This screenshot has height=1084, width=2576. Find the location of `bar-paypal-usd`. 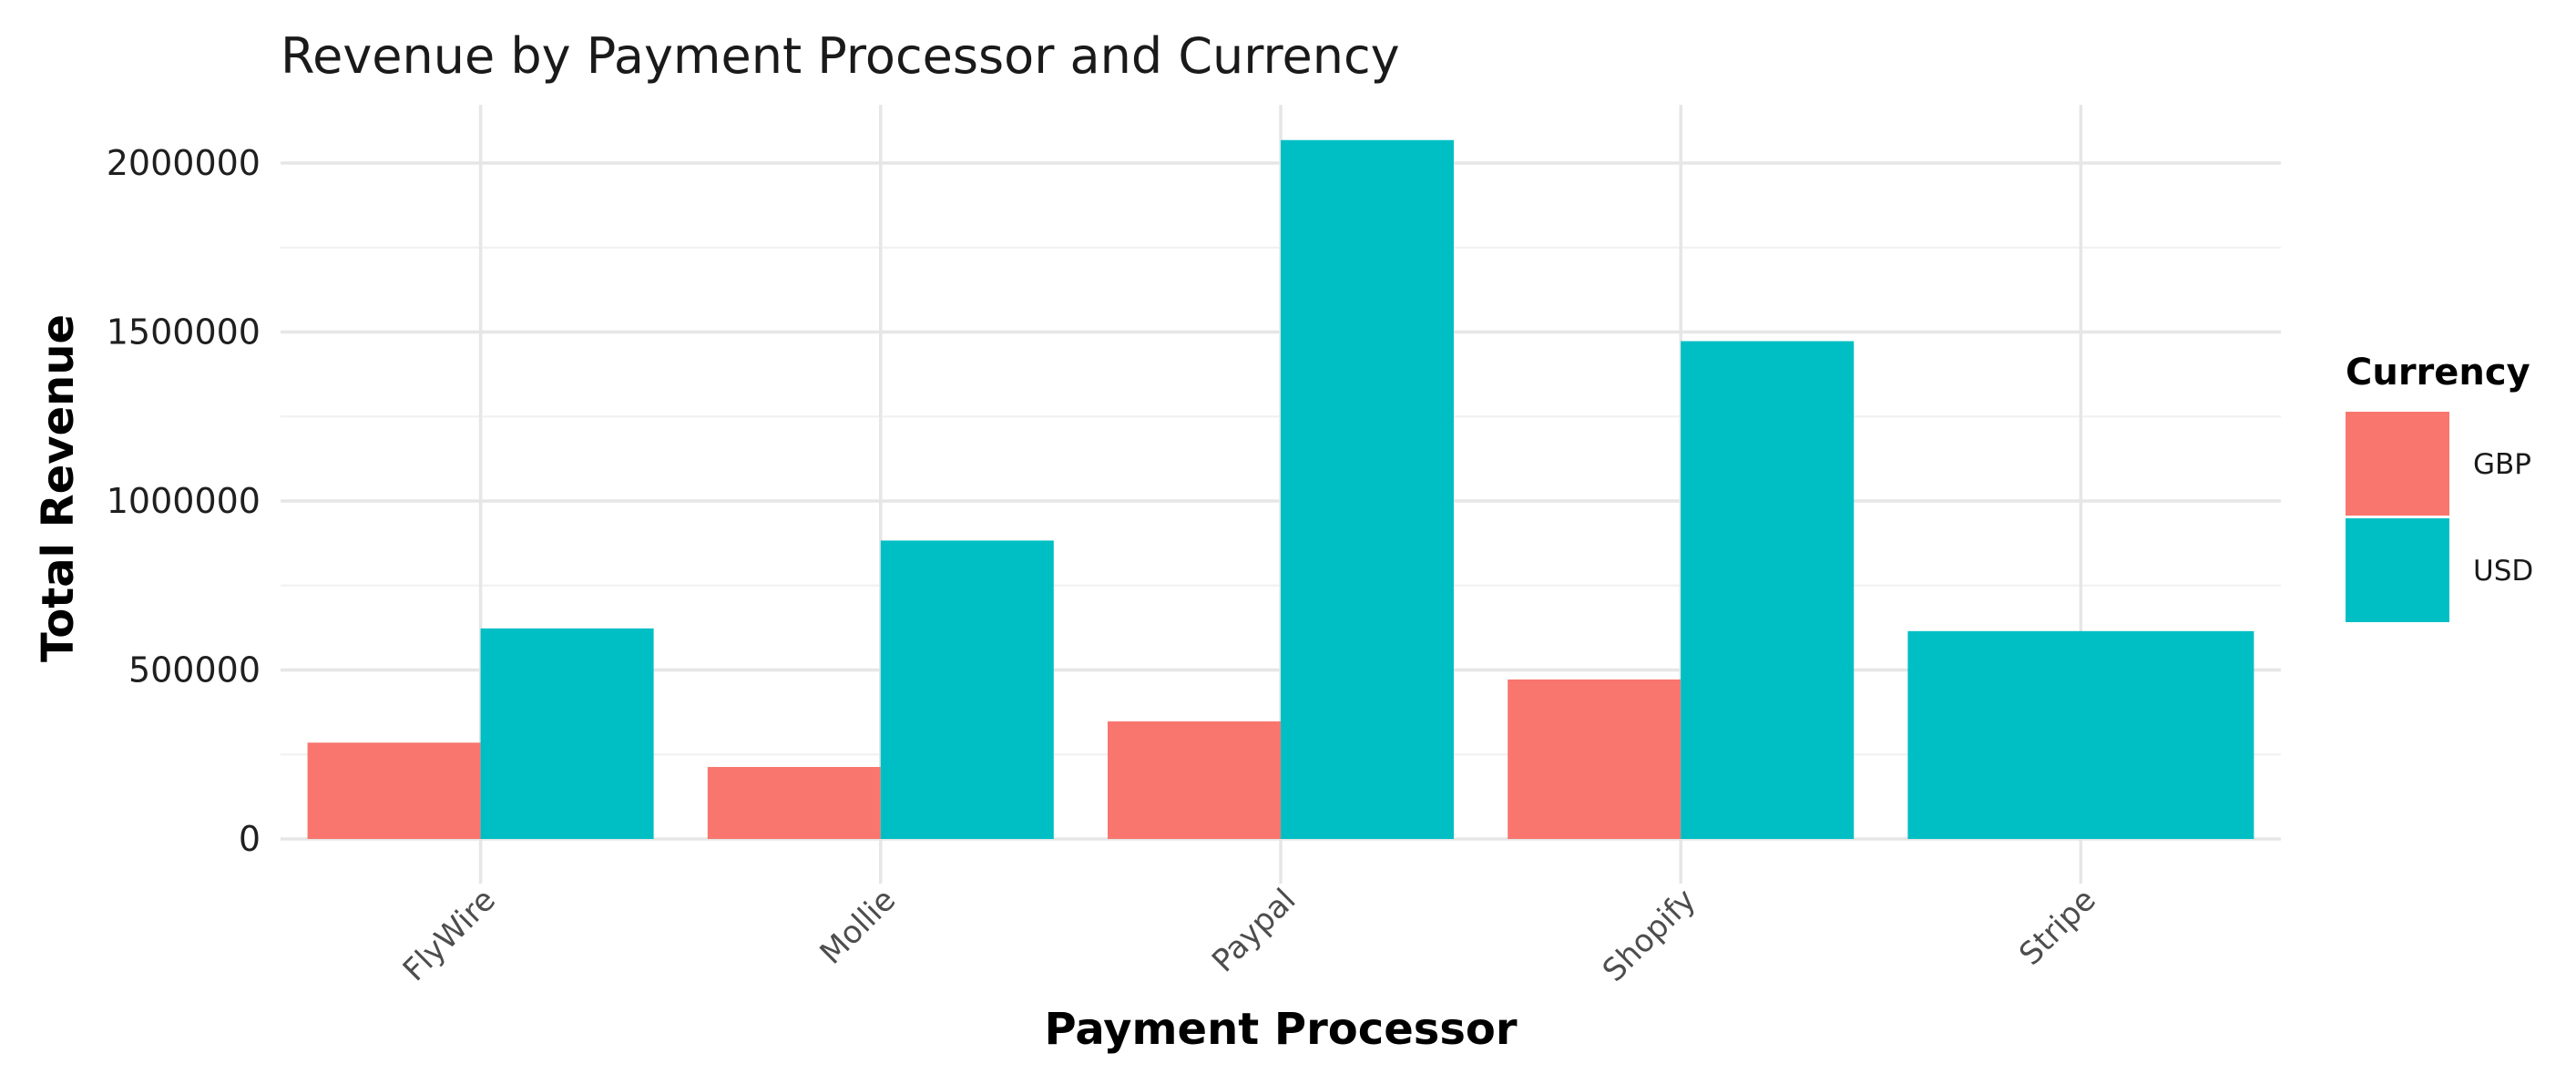

bar-paypal-usd is located at coordinates (1367, 489).